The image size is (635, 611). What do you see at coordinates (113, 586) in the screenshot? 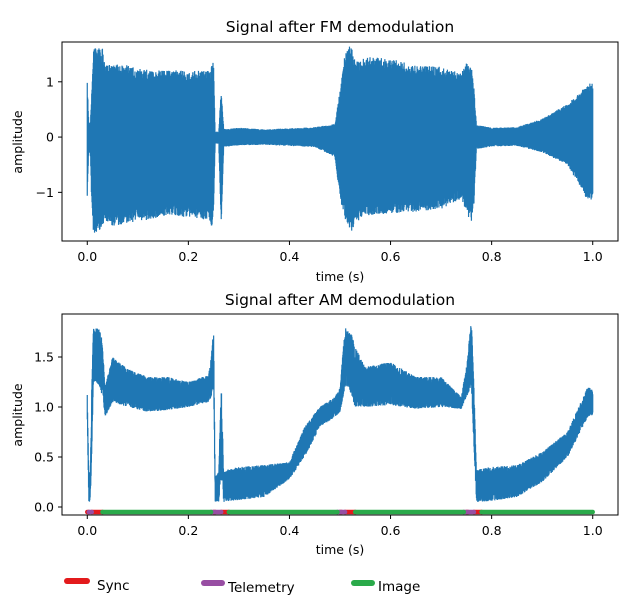
I see `legend-label-sync: Sync` at bounding box center [113, 586].